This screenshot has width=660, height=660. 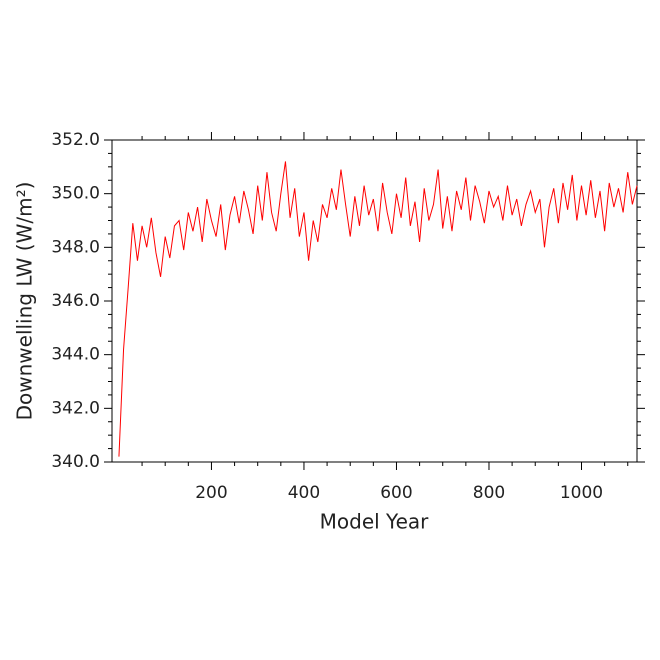 I want to click on y-tick-label: 352.0, so click(x=75, y=140).